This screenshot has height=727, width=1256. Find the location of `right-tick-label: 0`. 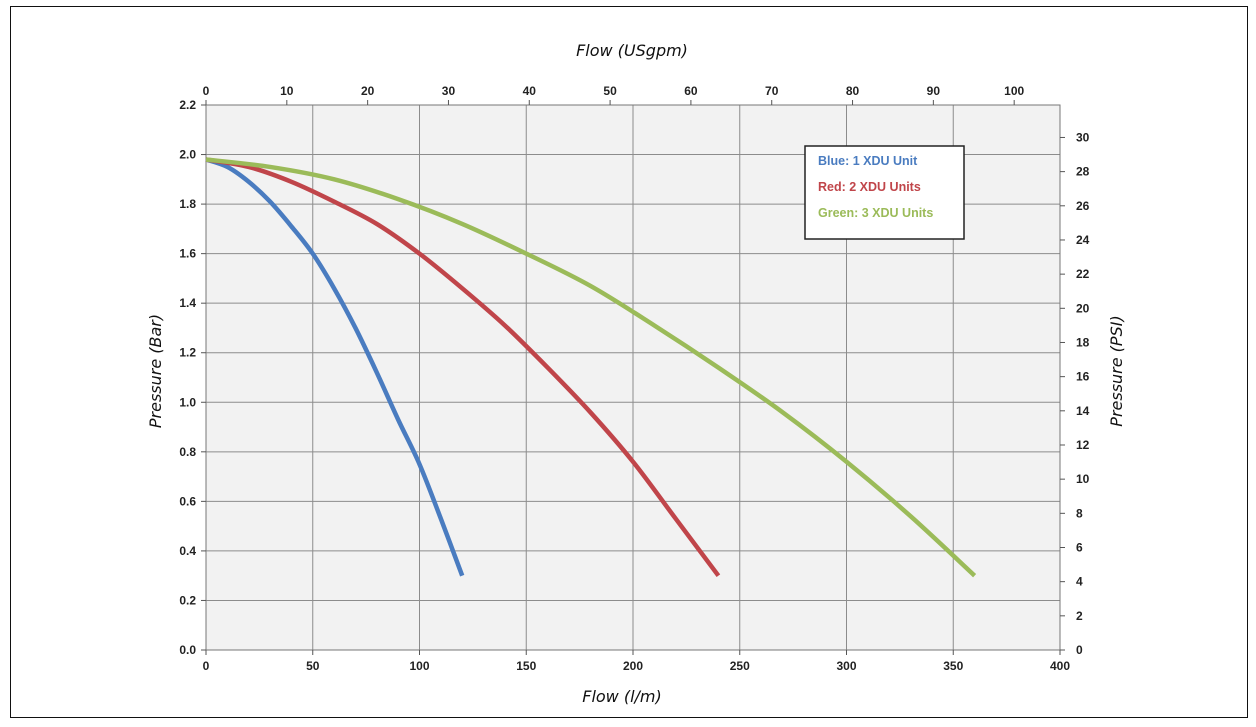

right-tick-label: 0 is located at coordinates (1079, 650).